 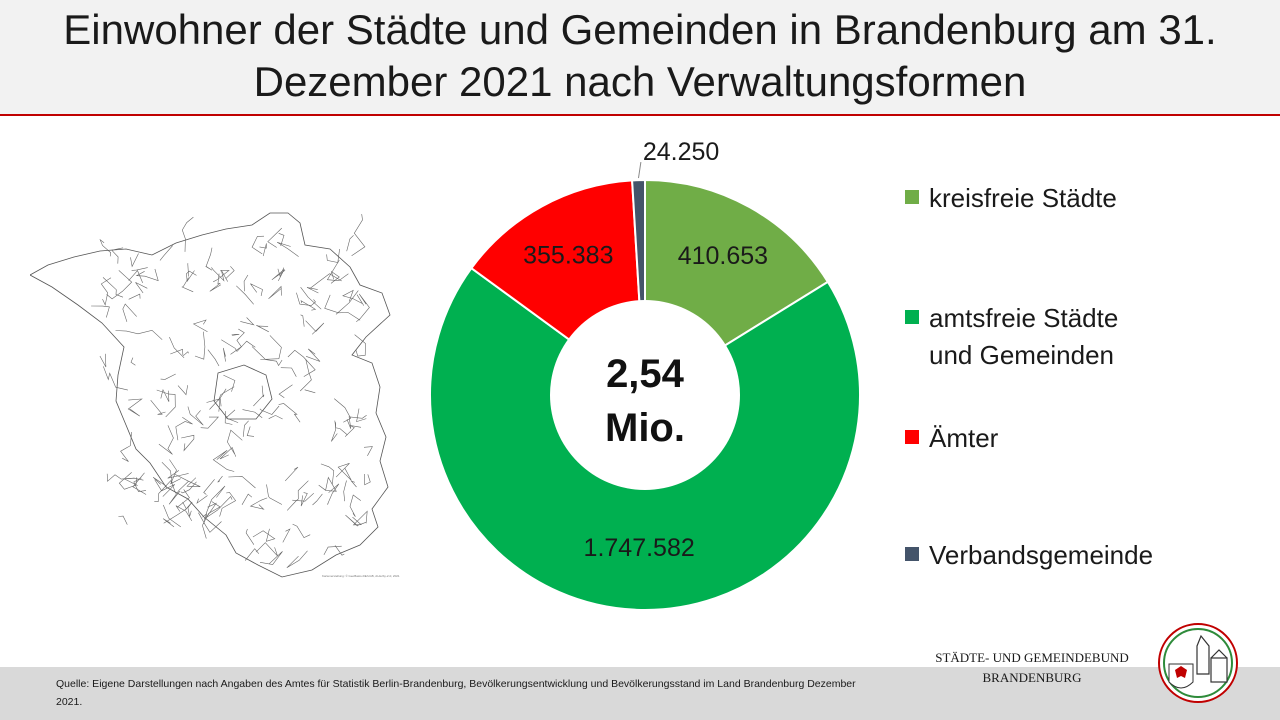 What do you see at coordinates (1032, 668) in the screenshot?
I see `organization-name: STÄDTE- UND GEMEINDEBUND BRANDENBURG` at bounding box center [1032, 668].